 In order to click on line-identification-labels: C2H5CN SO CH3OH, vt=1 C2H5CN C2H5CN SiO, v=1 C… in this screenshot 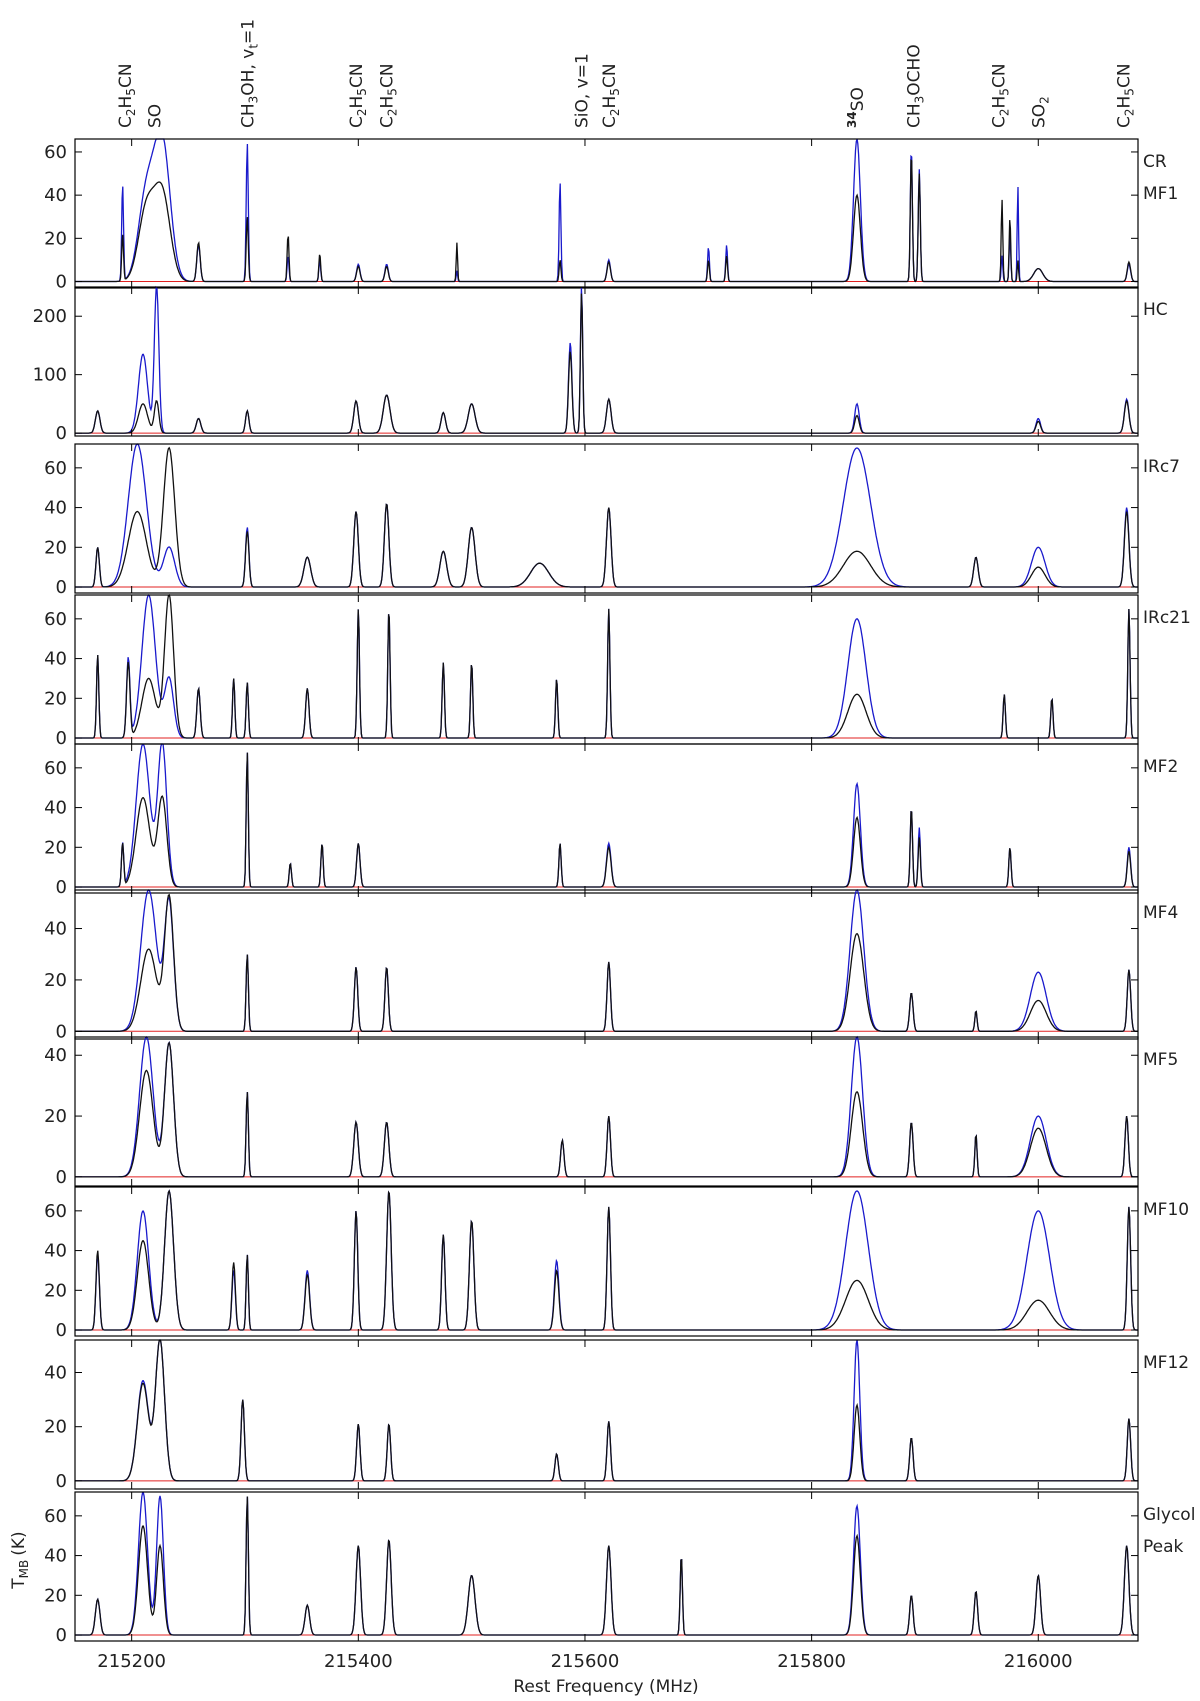, I will do `click(626, 73)`.